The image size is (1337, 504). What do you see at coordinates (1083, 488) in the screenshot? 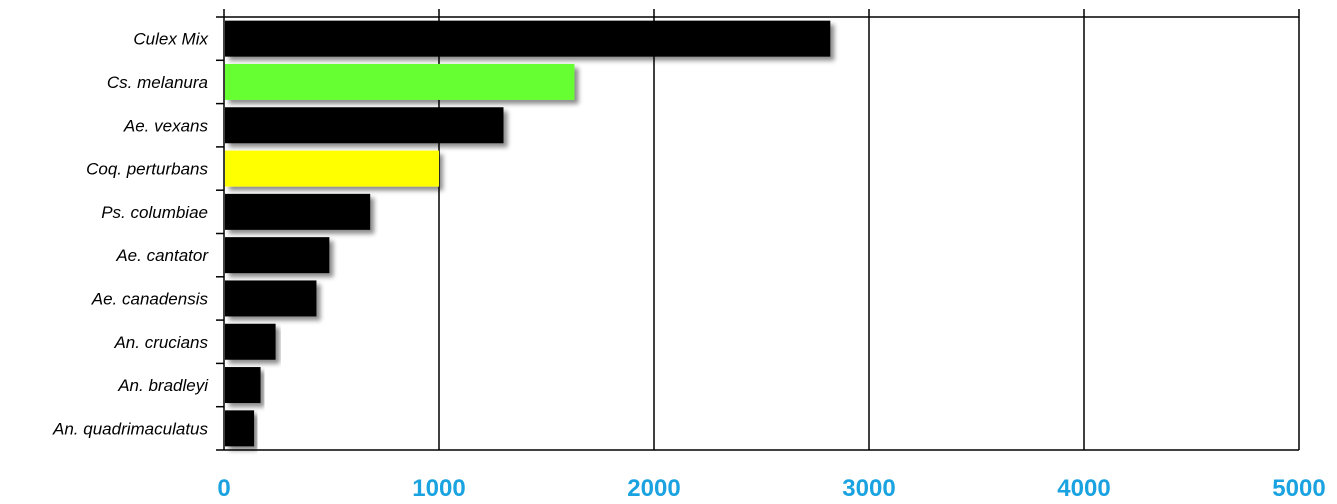
I see `x-tick-label: 4000` at bounding box center [1083, 488].